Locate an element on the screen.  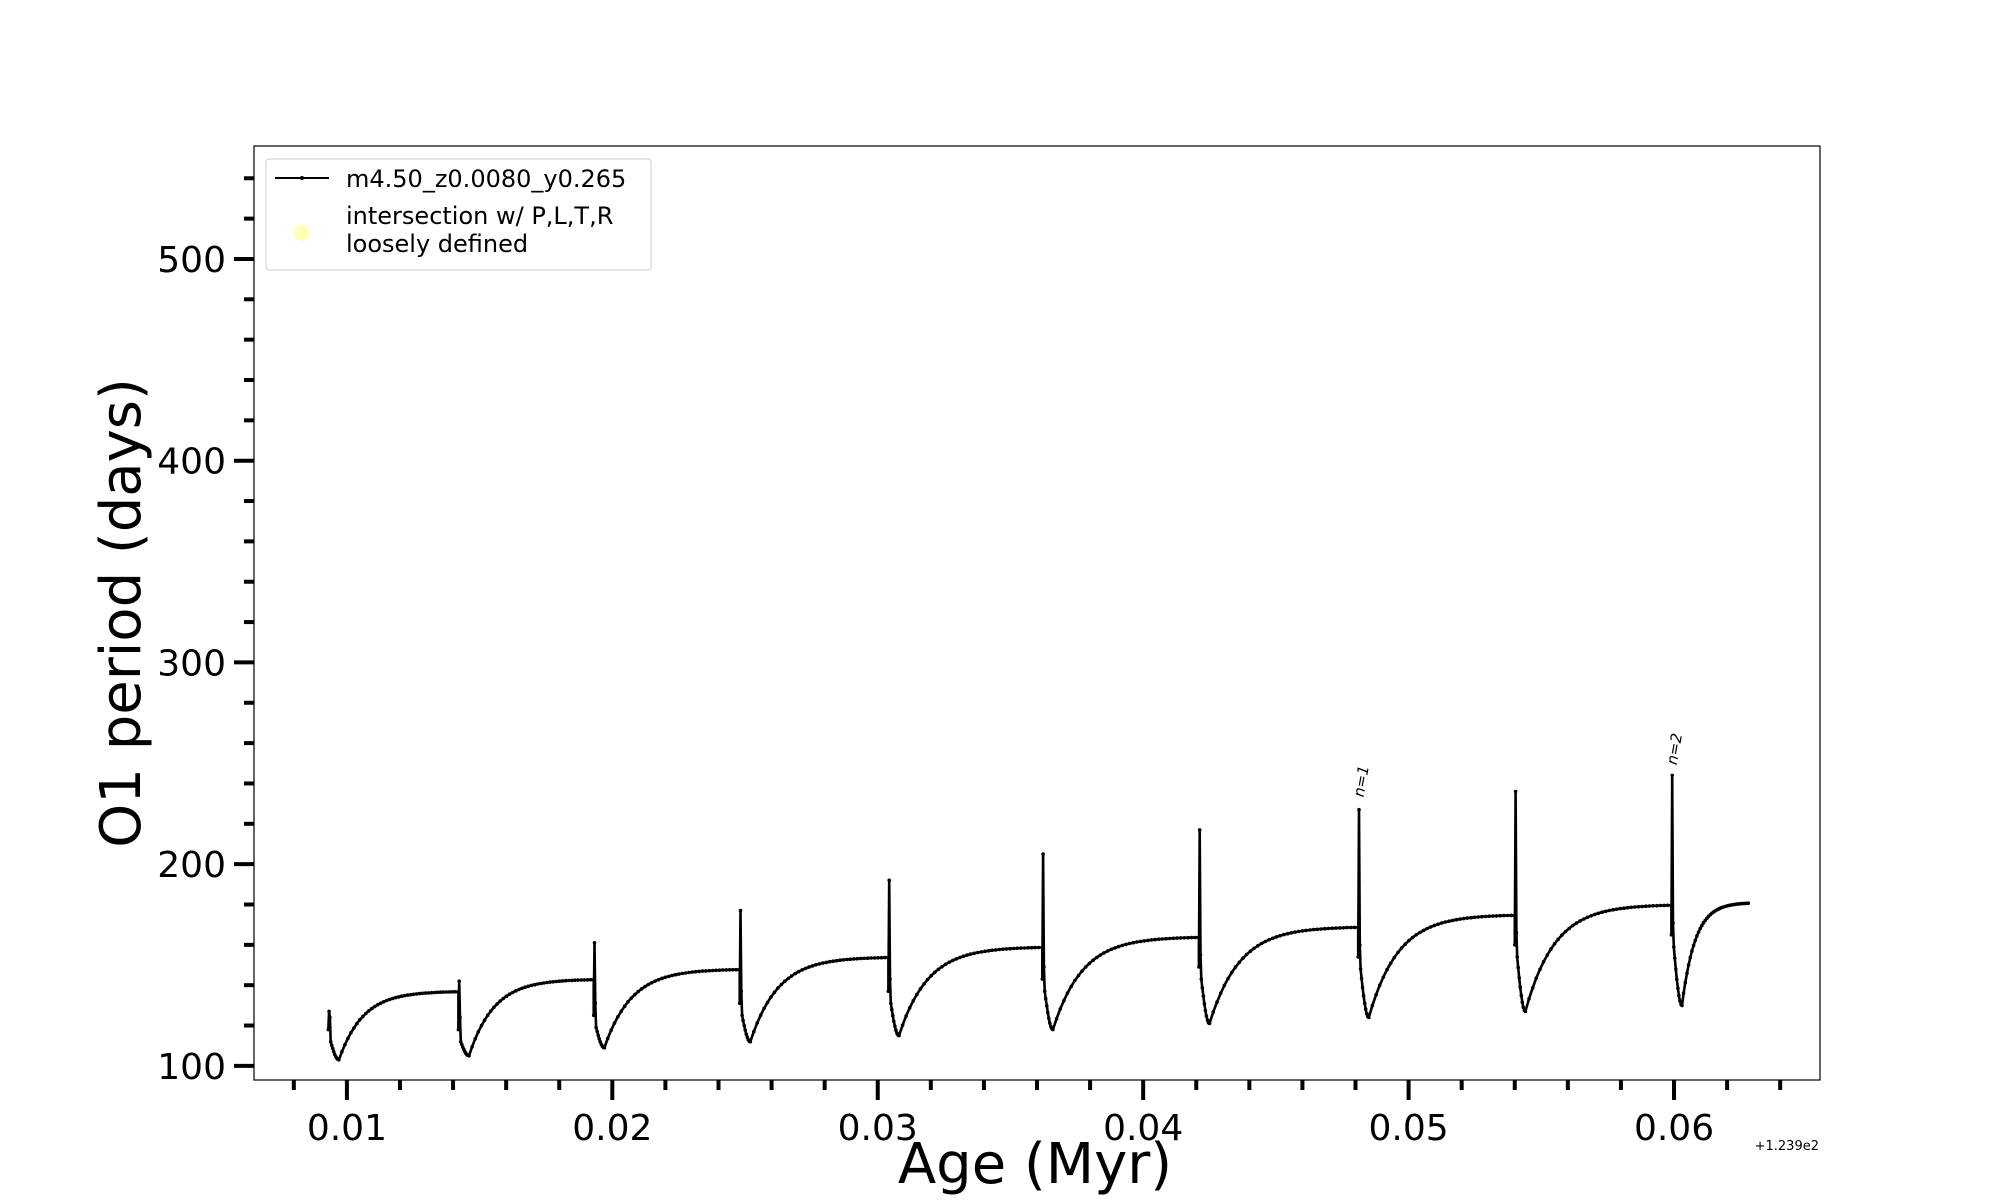
legend-dot-marker is located at coordinates (302, 233).